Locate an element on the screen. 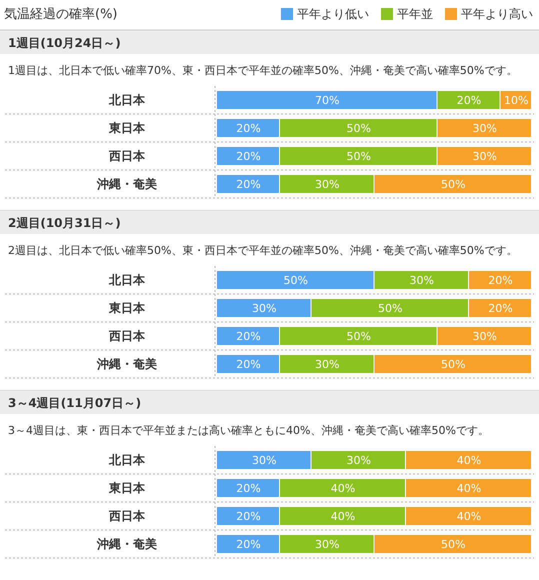 This screenshot has height=580, width=539. text: 3～4週目は、東・西日本で平年並または高い確率ともに40%、沖縄・奄美で高い確率50%です。 is located at coordinates (248, 430).